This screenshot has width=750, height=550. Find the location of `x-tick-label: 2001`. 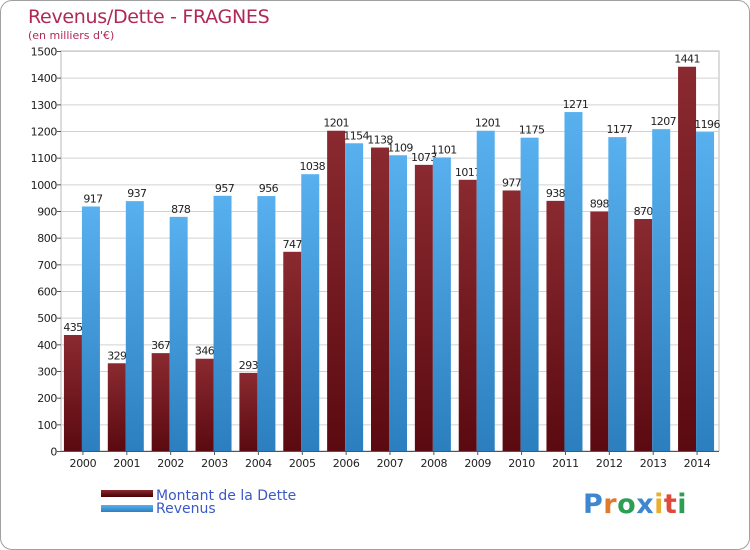

x-tick-label: 2001 is located at coordinates (126, 463).